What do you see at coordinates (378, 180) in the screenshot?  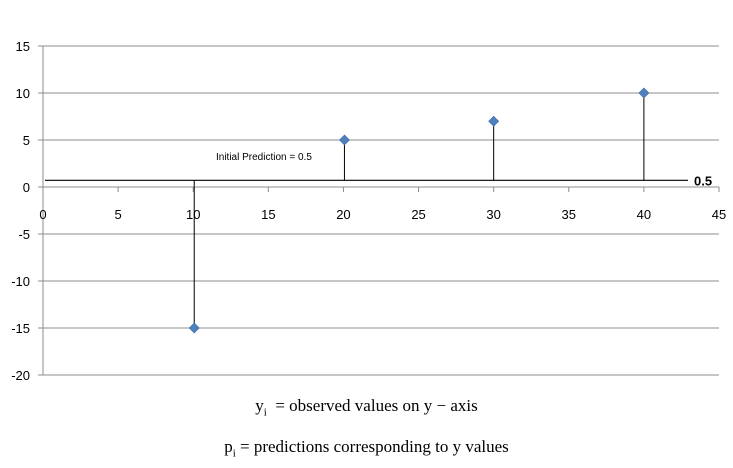 I see `prediction-line-group: 0.5` at bounding box center [378, 180].